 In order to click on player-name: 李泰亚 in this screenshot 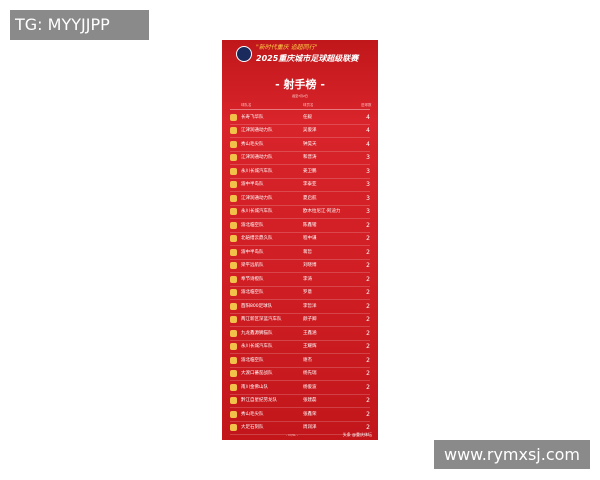, I will do `click(310, 185)`.